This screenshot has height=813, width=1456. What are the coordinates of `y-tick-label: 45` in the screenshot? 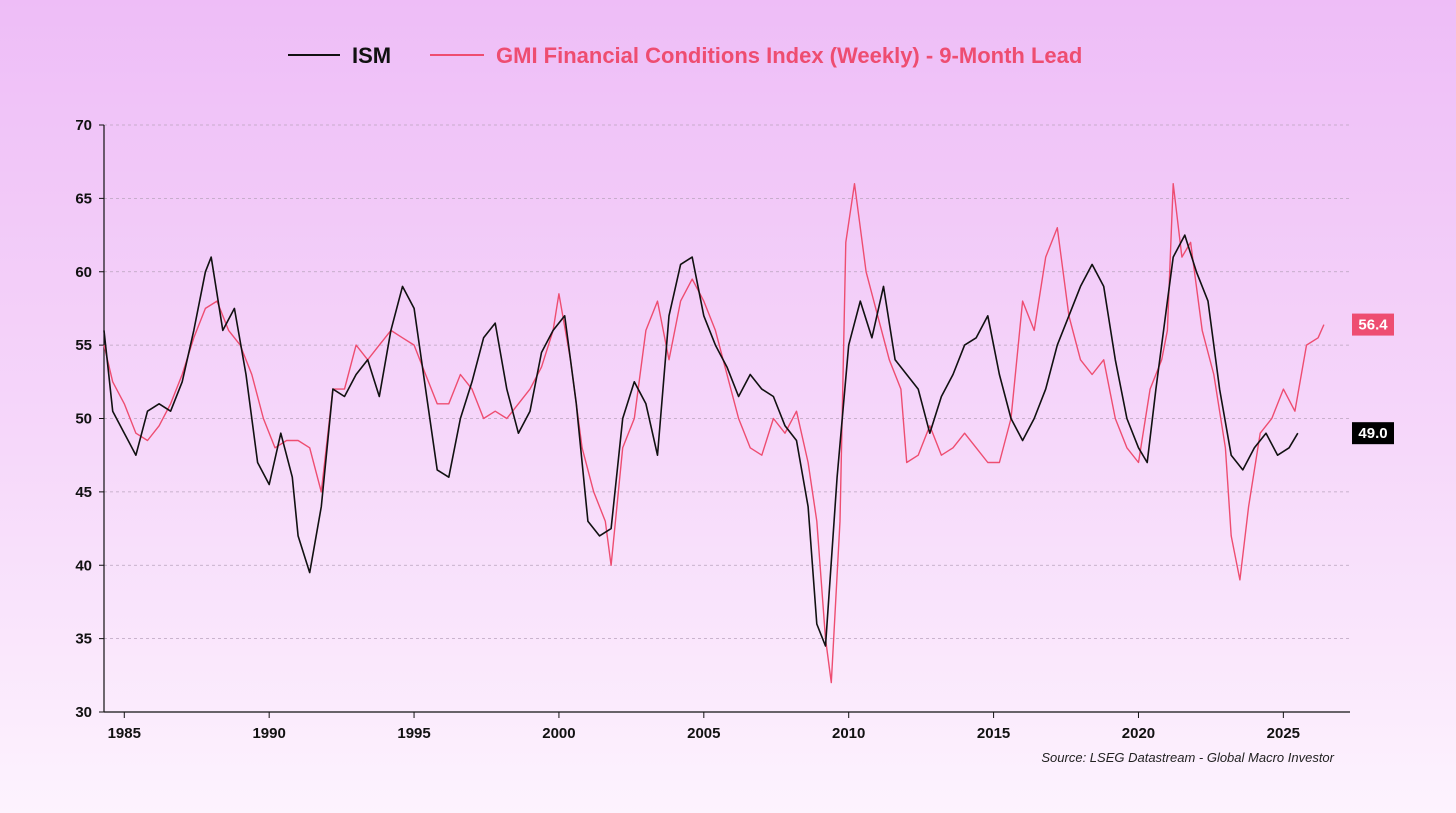 It's located at (83, 492).